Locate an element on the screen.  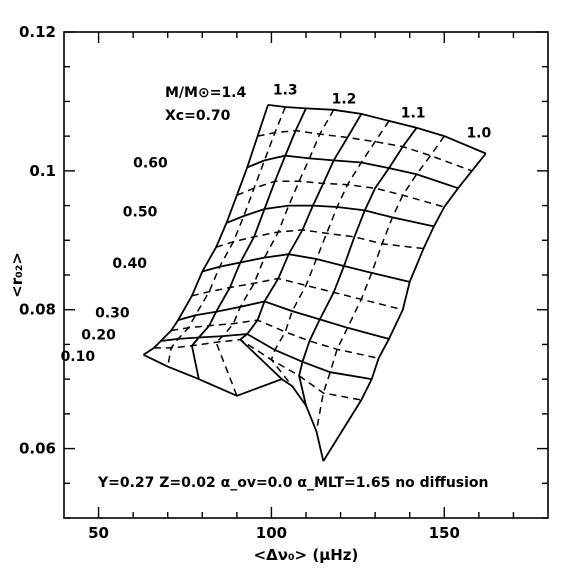
xc-label: 0.50 is located at coordinates (140, 213).